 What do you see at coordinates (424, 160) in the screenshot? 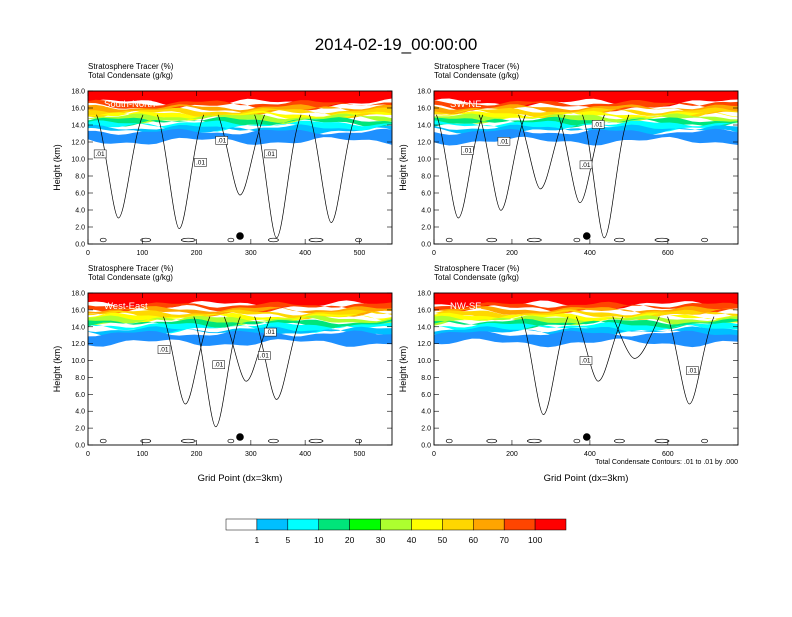
I see `y-tick-label: 10.0` at bounding box center [424, 160].